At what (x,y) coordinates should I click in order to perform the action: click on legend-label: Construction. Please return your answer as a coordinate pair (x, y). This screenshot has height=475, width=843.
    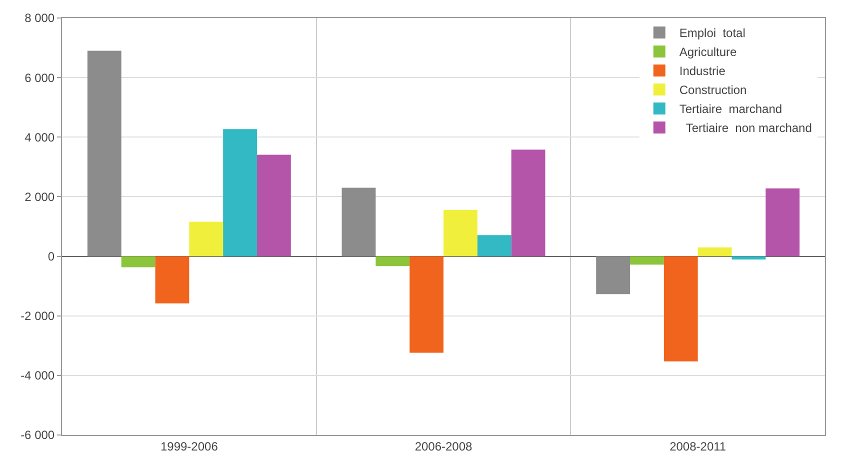
    Looking at the image, I should click on (713, 90).